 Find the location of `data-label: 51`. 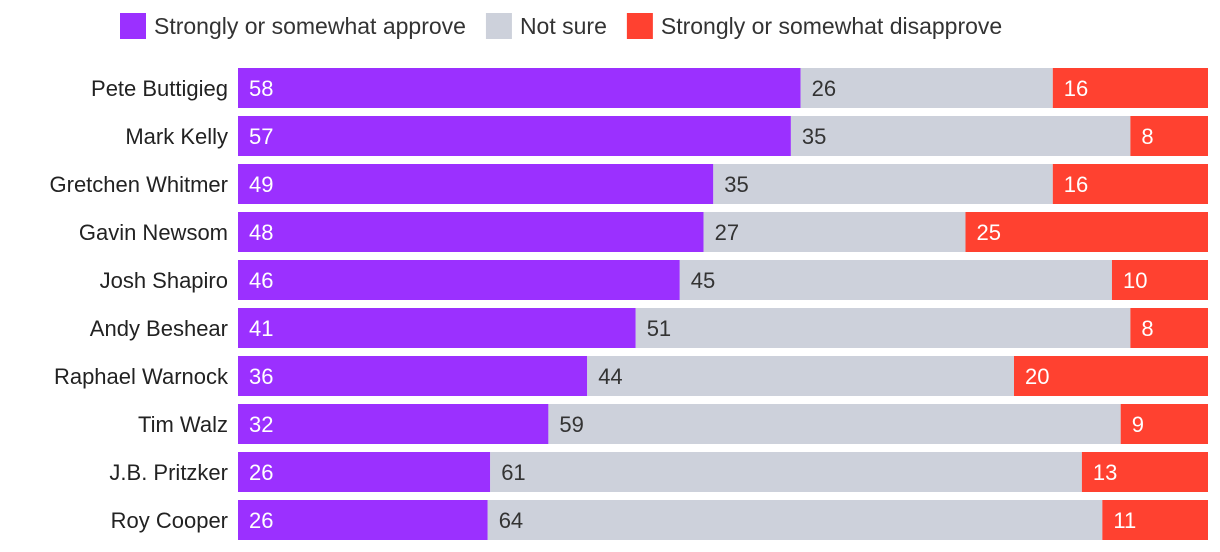

data-label: 51 is located at coordinates (659, 328).